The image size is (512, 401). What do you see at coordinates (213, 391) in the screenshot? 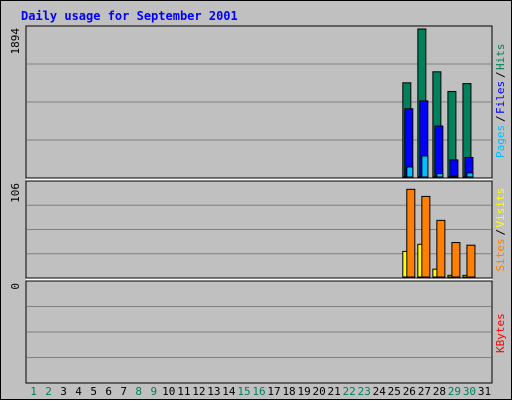
I see `x-tick-label: 13` at bounding box center [213, 391].